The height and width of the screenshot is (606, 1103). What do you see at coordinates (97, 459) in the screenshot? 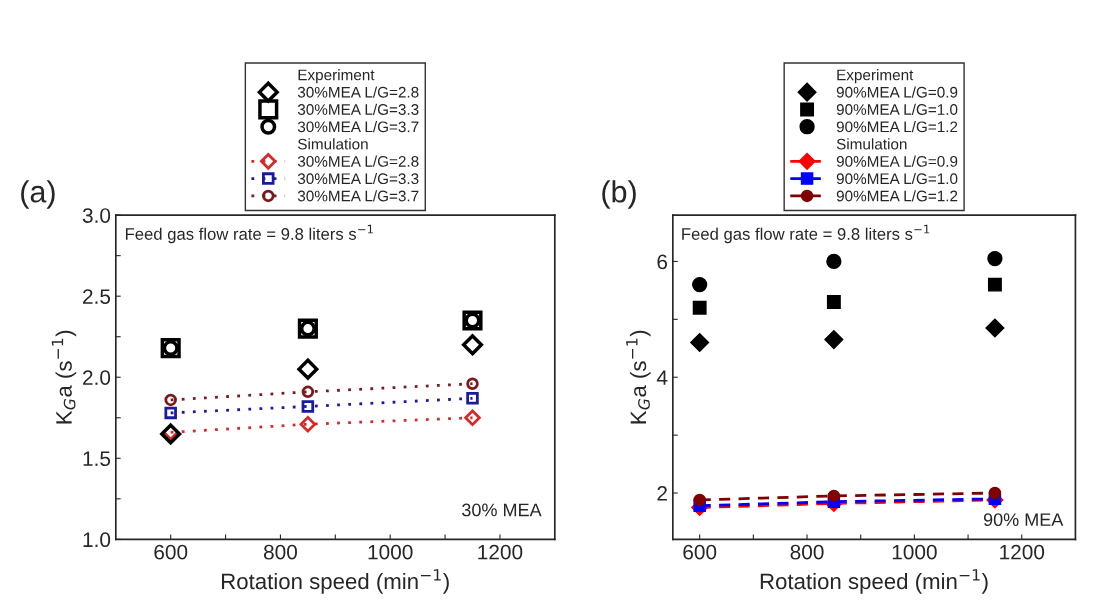
I see `y-tick-label: 1.5` at bounding box center [97, 459].